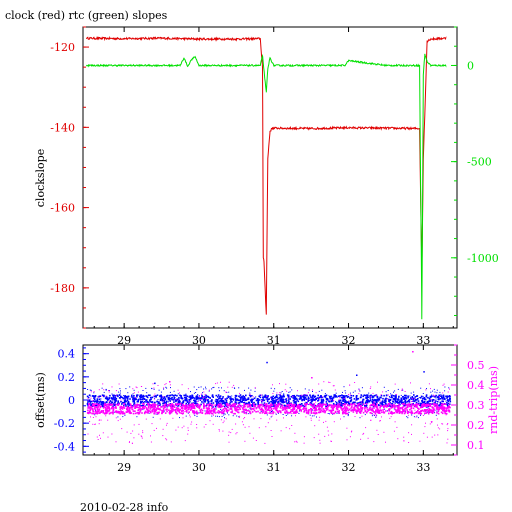 Image resolution: width=512 pixels, height=512 pixels. I want to click on chart-title: clock (red) rtc (green) slopes, so click(86, 15).